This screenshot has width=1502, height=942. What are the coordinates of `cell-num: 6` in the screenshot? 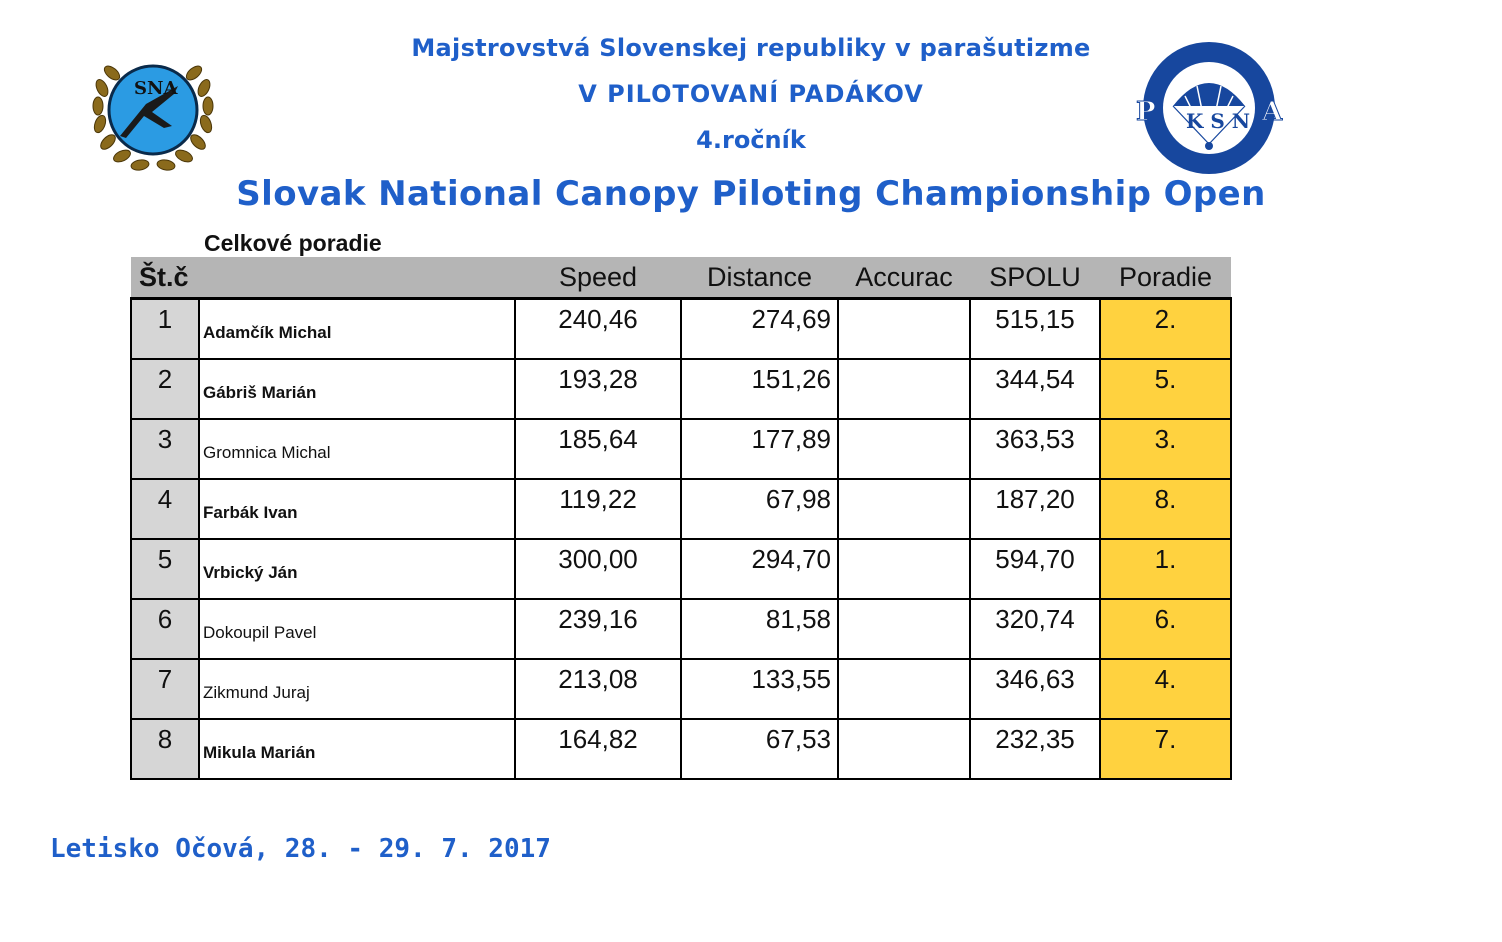 It's located at (165, 629).